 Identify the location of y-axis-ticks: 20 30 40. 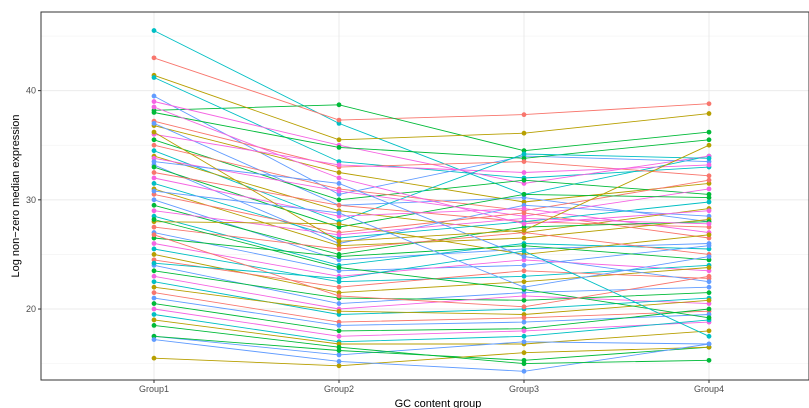
(33, 200).